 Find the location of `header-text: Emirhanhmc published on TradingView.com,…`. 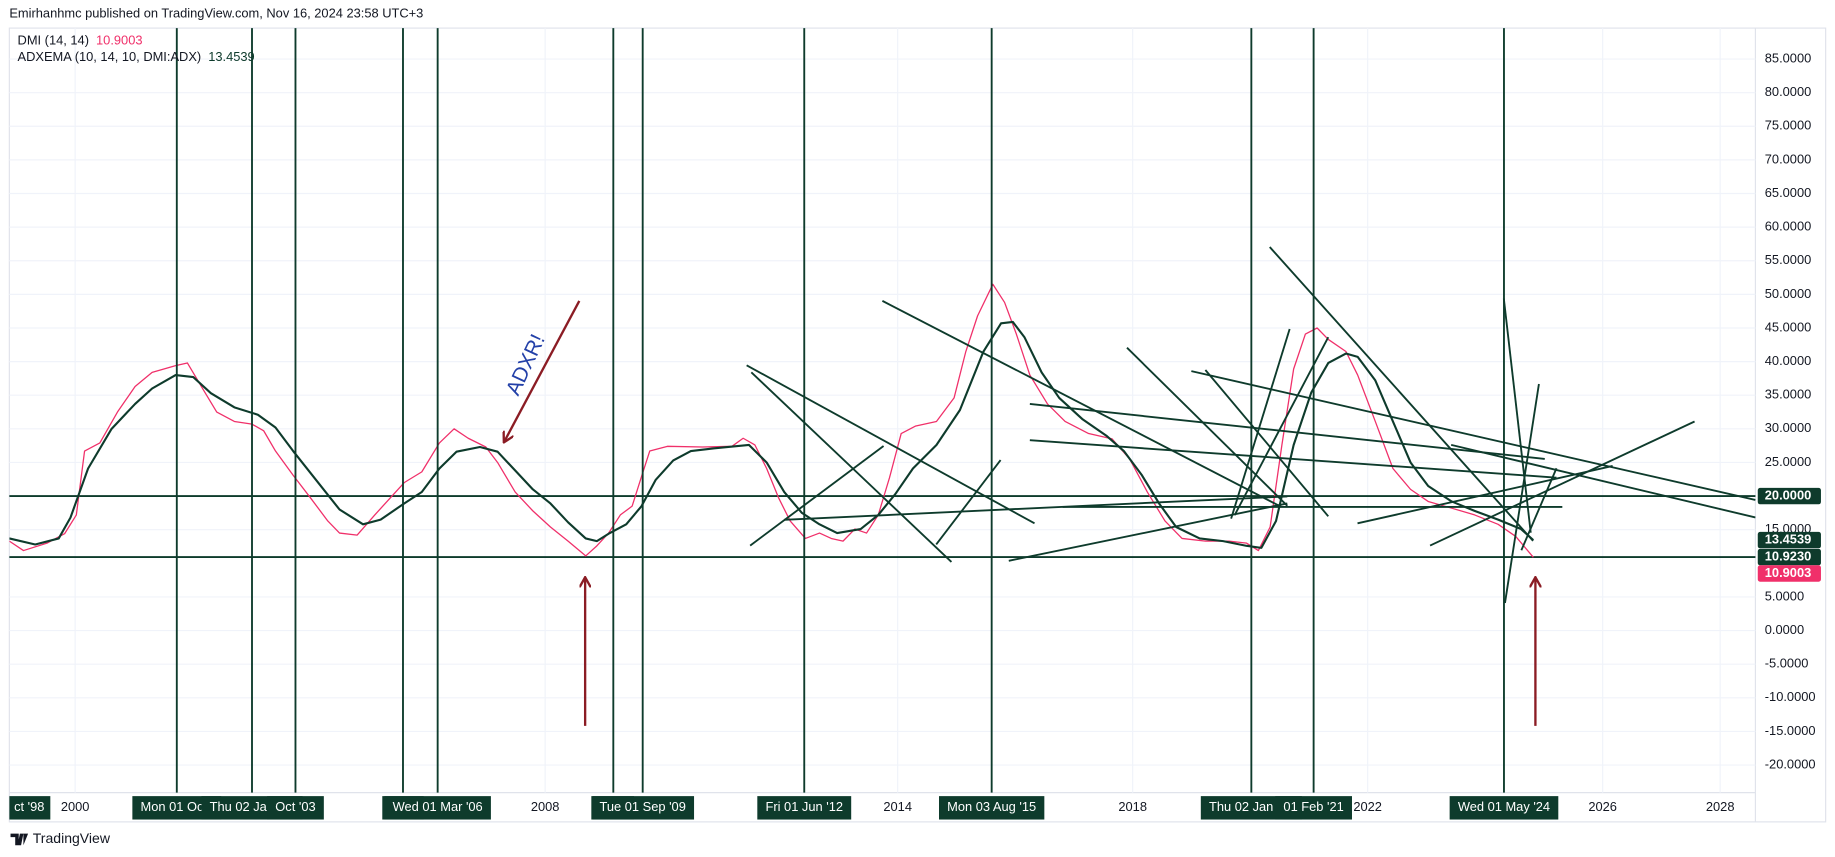

header-text: Emirhanhmc published on TradingView.com,… is located at coordinates (216, 12).